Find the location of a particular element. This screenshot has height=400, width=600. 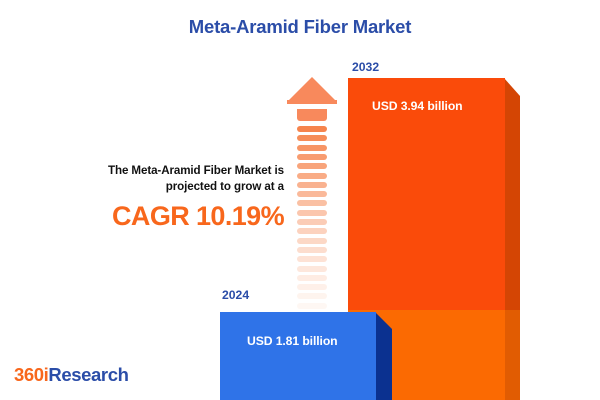

brand-logo: 360iResearch is located at coordinates (71, 375).